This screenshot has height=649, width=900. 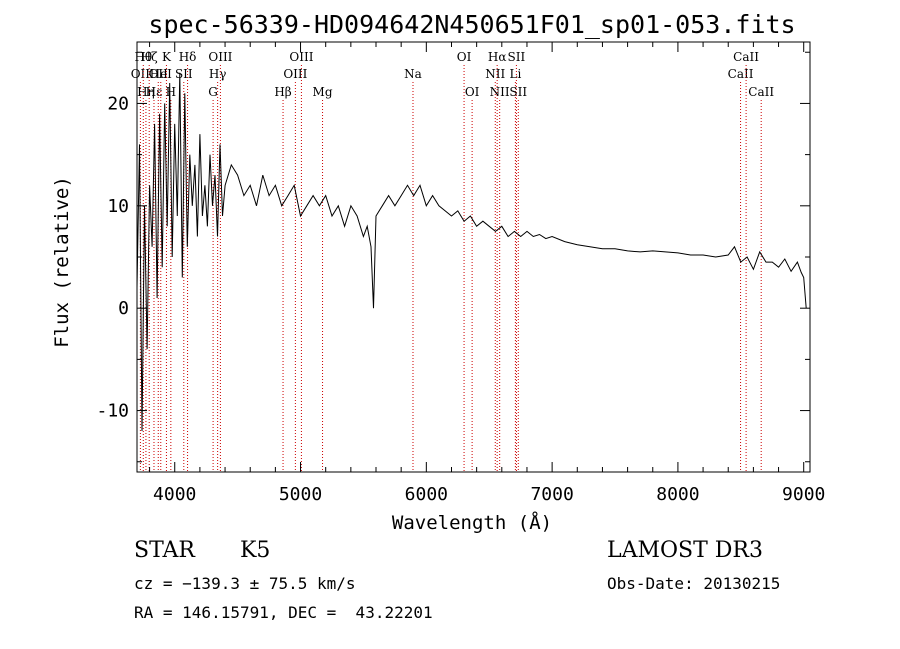 I want to click on line-marker-label: Hθ, so click(x=143, y=57).